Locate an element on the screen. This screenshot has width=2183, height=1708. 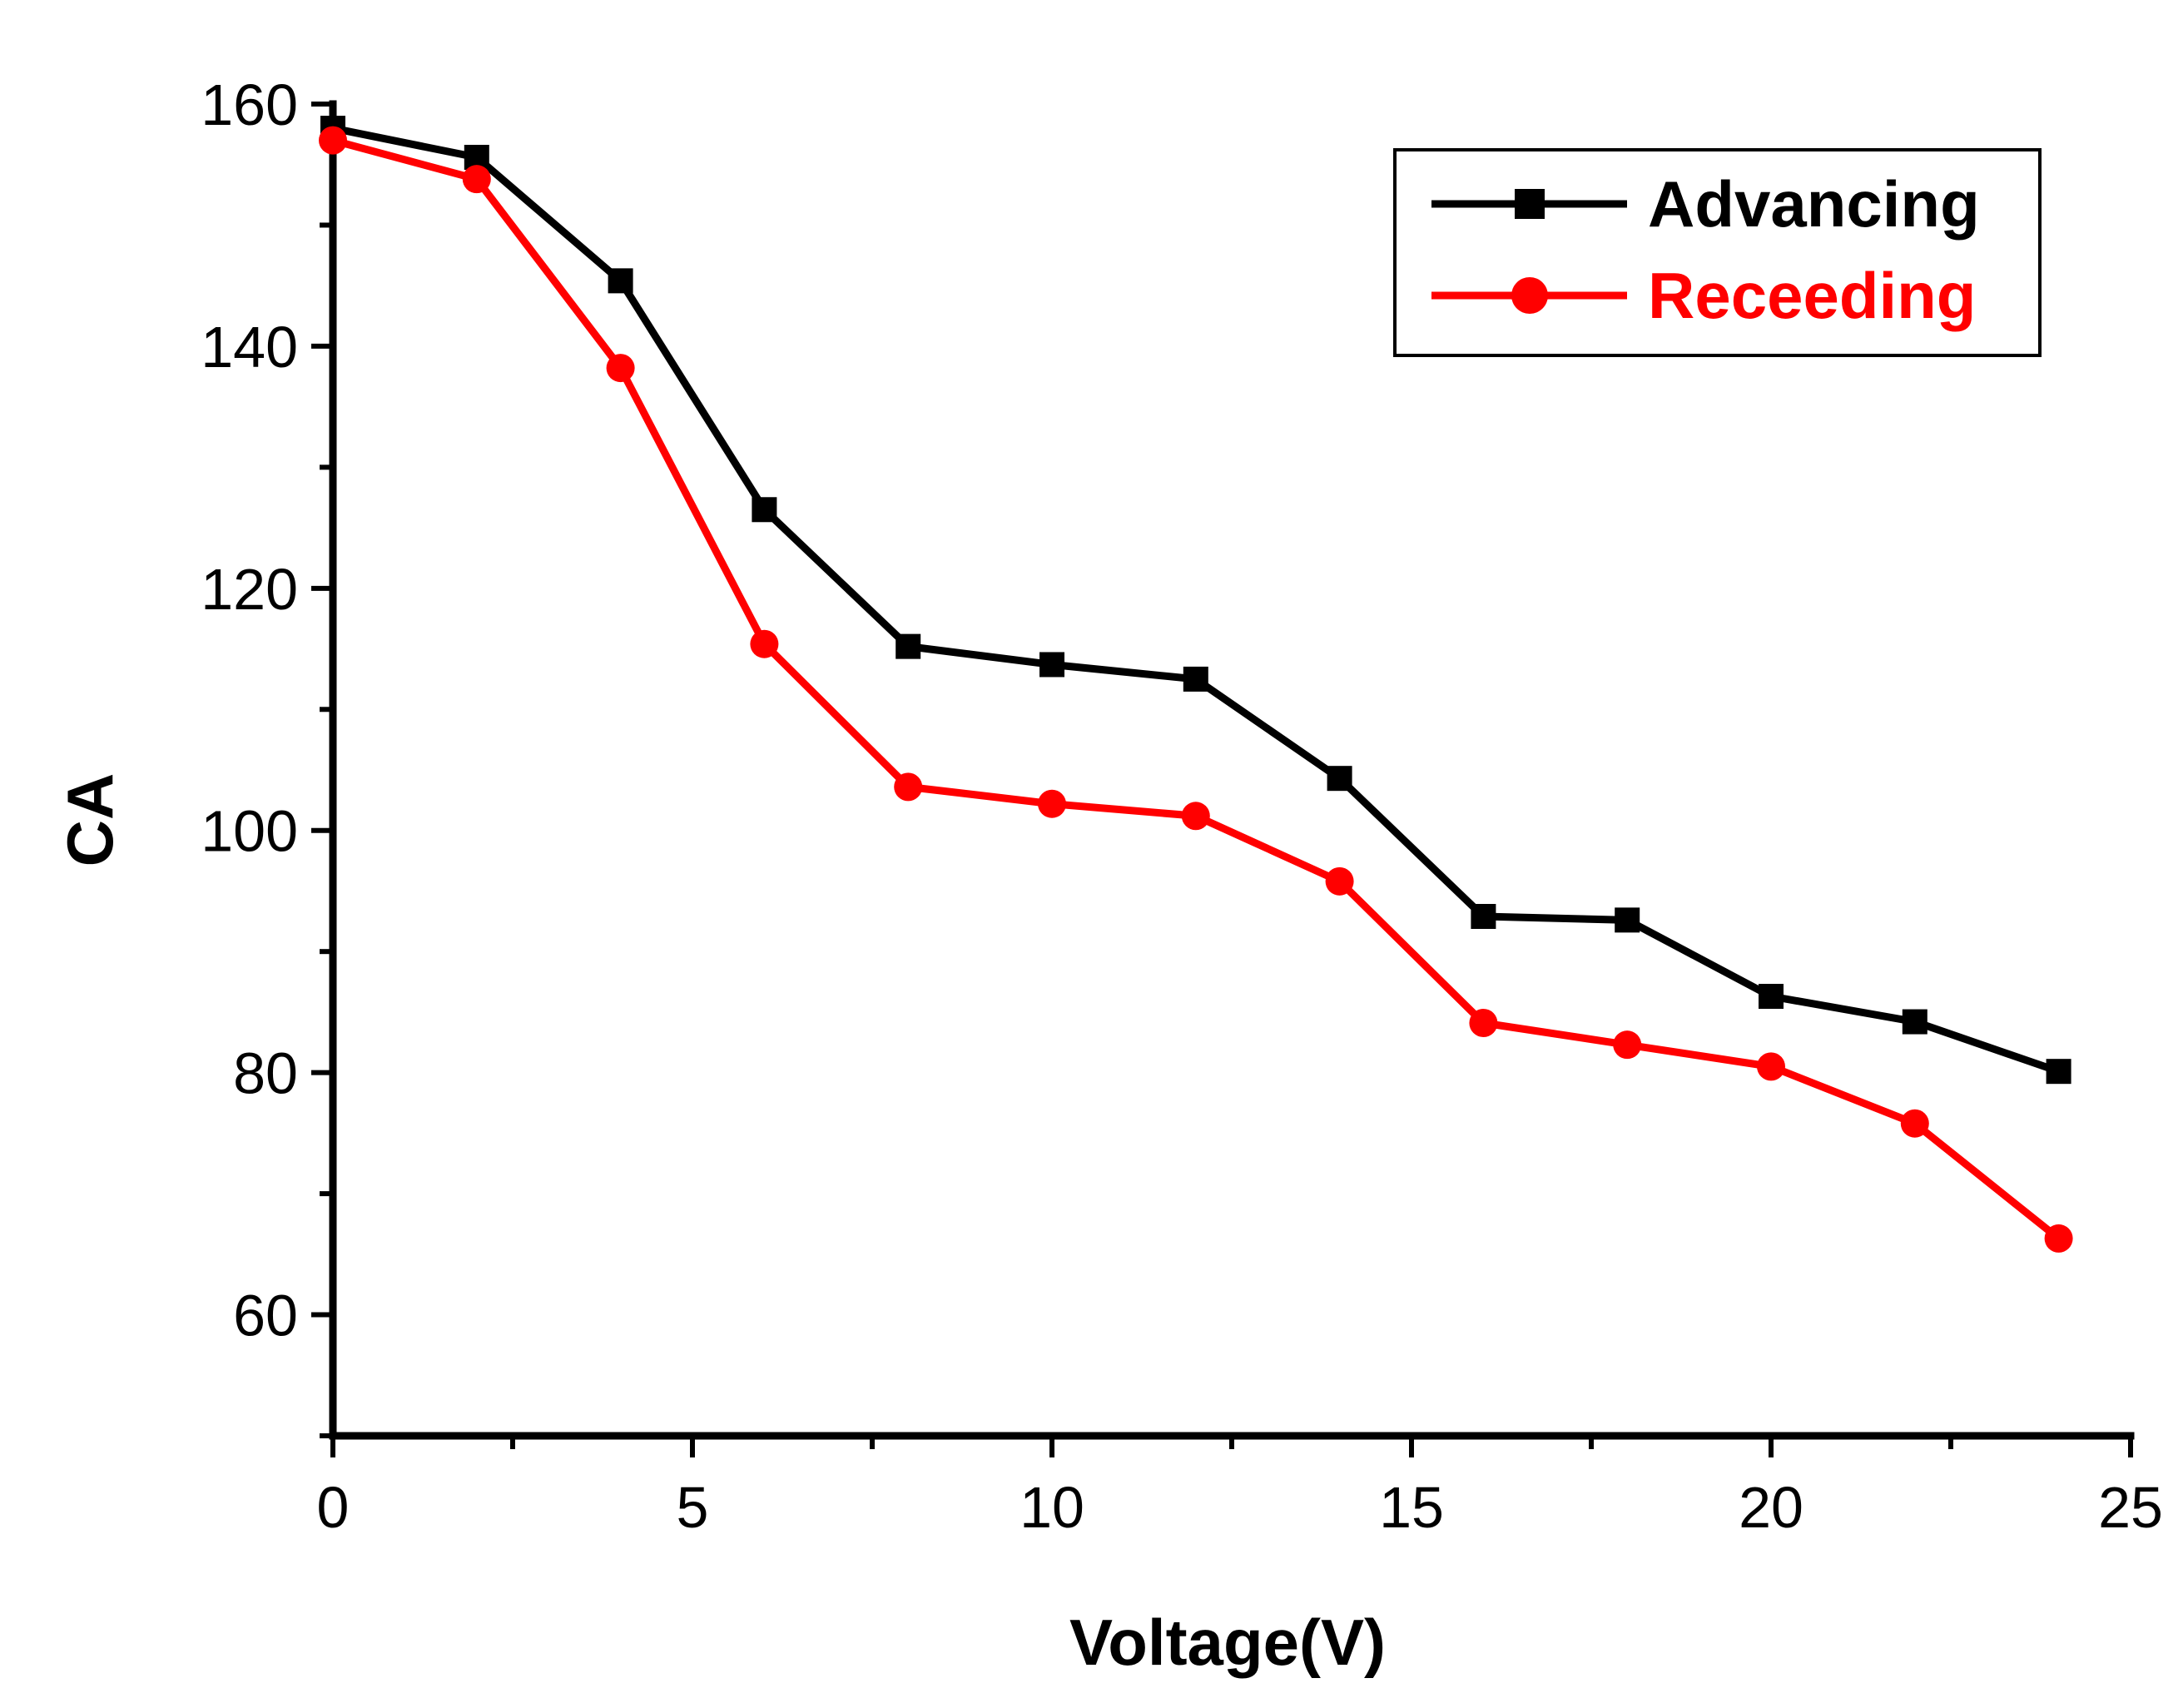
legend-item-advancing: Advancing is located at coordinates (1705, 204).